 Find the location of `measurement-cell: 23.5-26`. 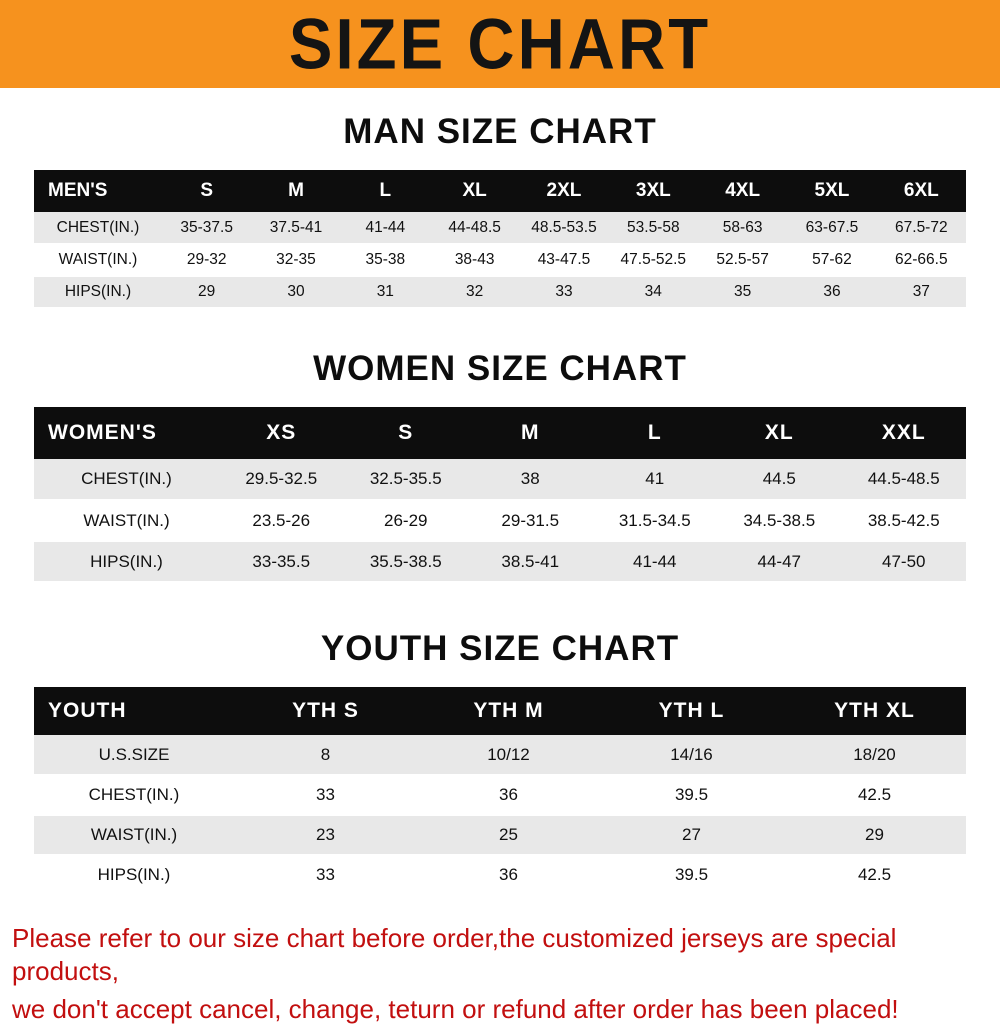

measurement-cell: 23.5-26 is located at coordinates (281, 520).